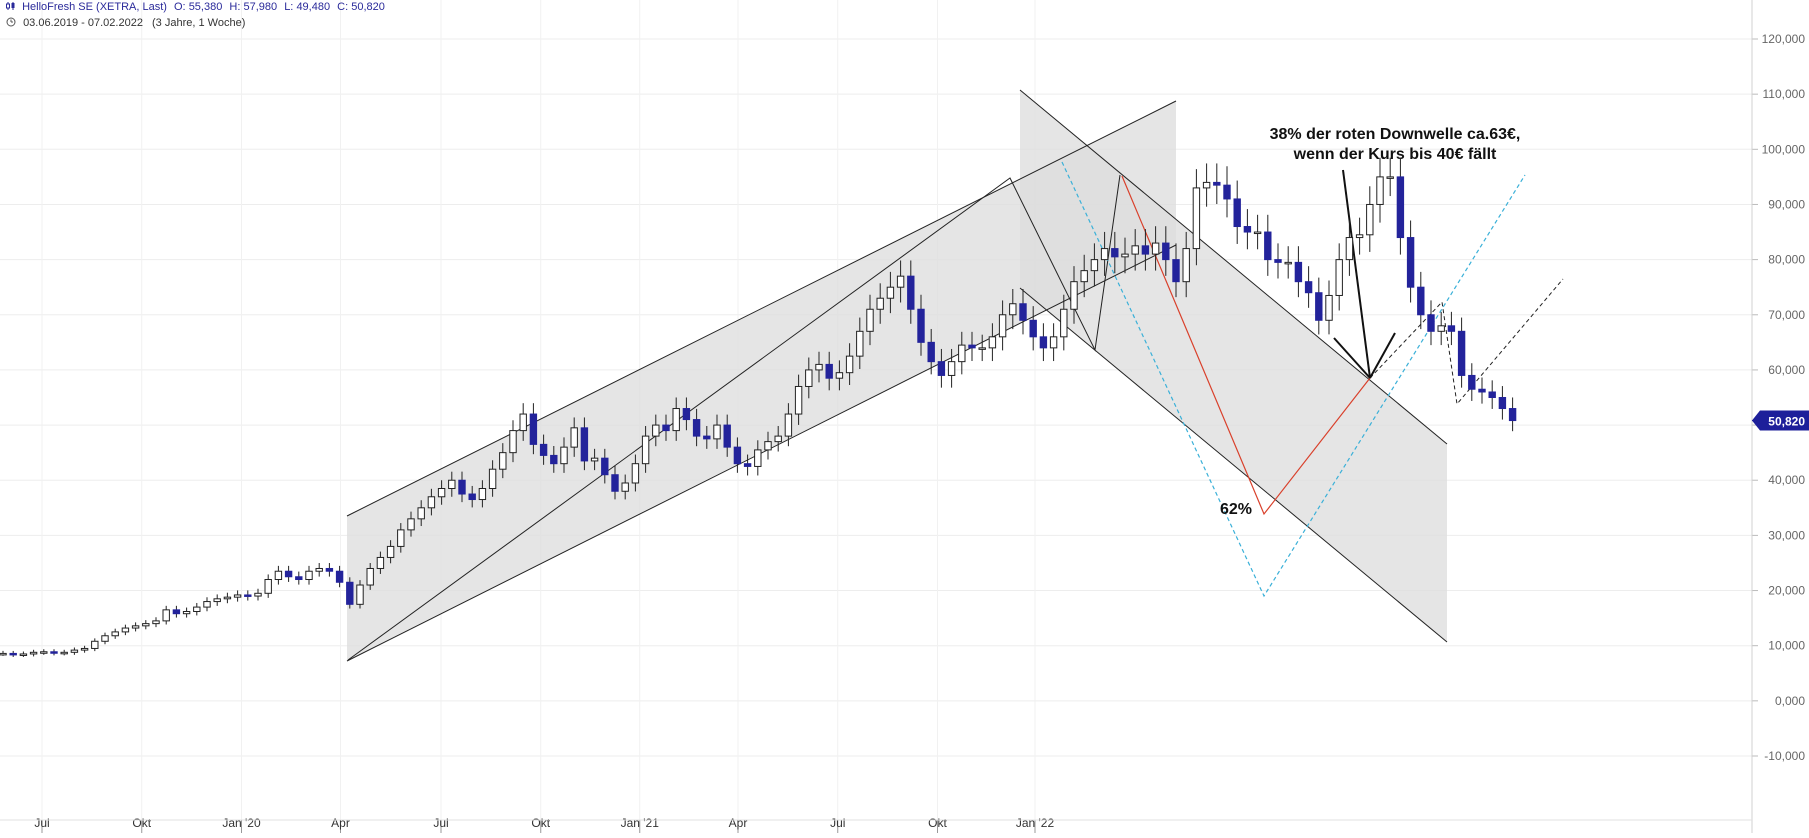  What do you see at coordinates (1236, 509) in the screenshot?
I see `annotation-62-percent: 62%` at bounding box center [1236, 509].